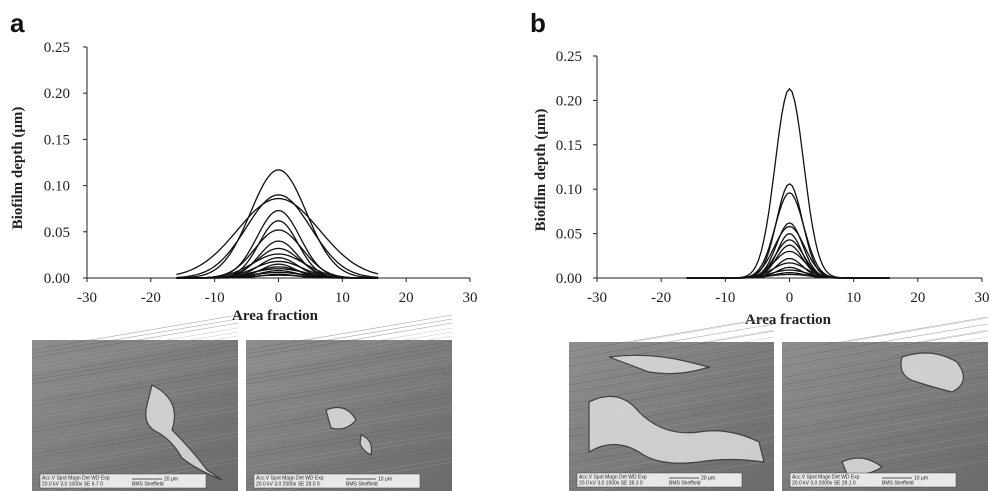  I want to click on y-tick-label: 0.00, so click(57, 279).